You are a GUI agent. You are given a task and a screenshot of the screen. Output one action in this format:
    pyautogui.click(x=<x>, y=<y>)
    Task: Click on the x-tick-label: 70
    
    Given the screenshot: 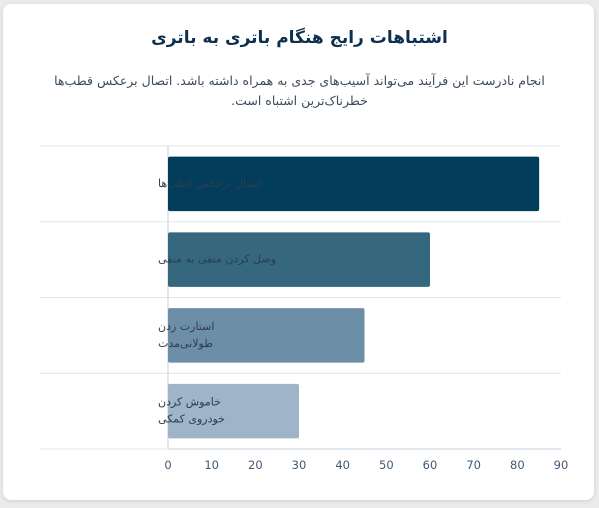 What is the action you would take?
    pyautogui.click(x=473, y=465)
    